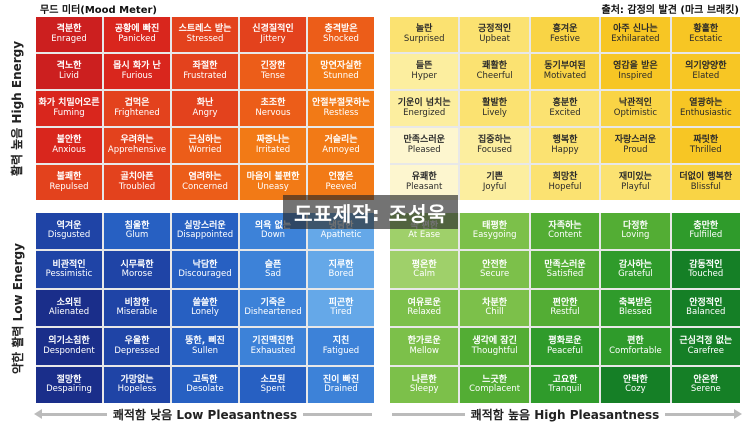 The width and height of the screenshot is (743, 427). Describe the element at coordinates (494, 34) in the screenshot. I see `emotion-cell: 긍정적인 Upbeat` at that location.